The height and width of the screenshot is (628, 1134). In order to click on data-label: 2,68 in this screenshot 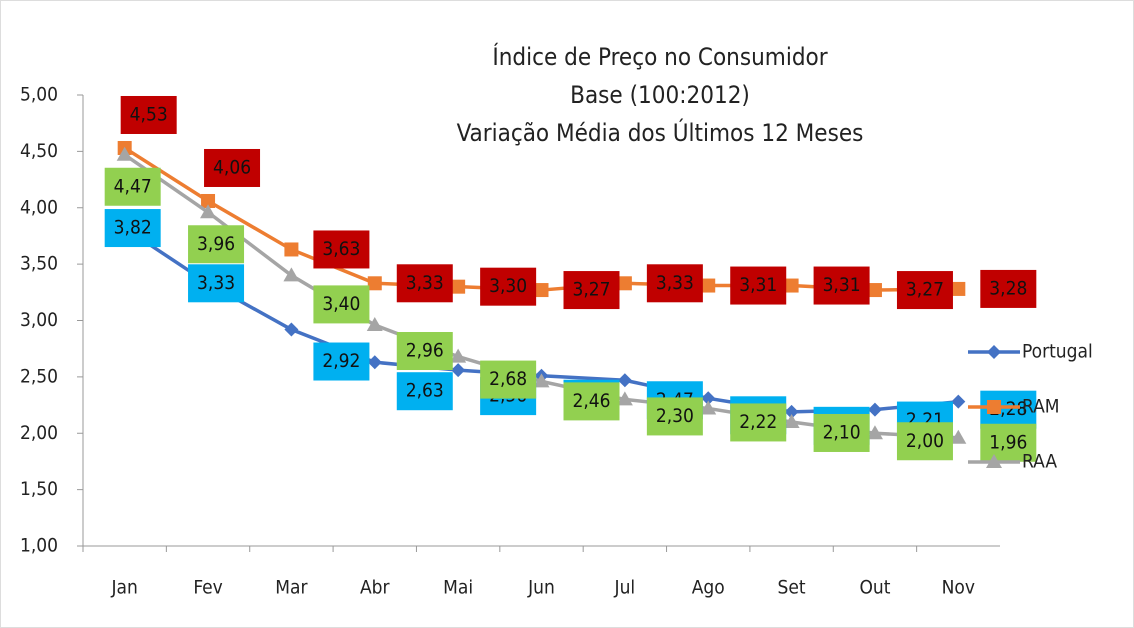, I will do `click(508, 379)`.